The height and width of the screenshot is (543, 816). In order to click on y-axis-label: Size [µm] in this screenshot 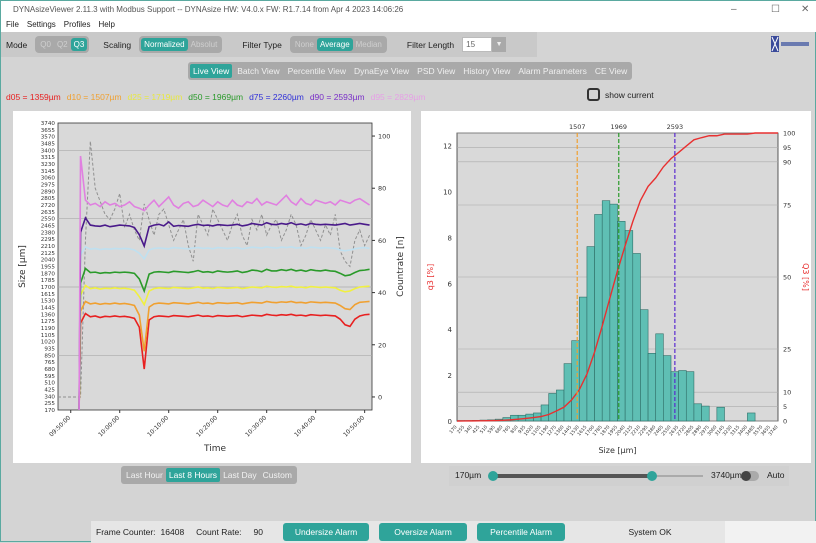, I will do `click(23, 266)`.